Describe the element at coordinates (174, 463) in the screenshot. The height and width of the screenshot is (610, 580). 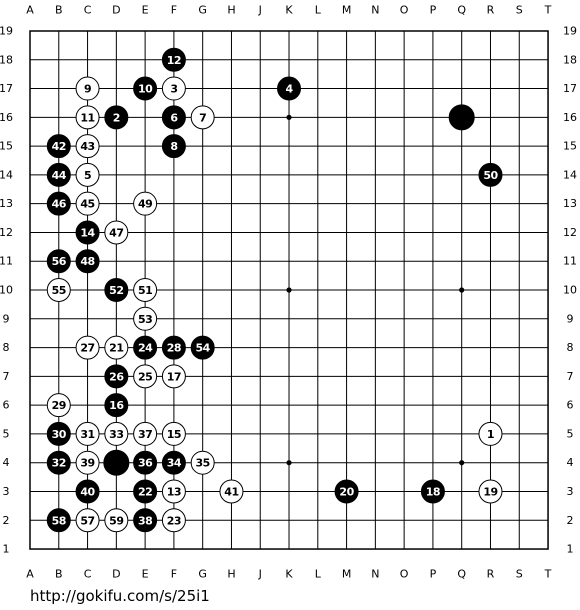
I see `move-number: 34` at that location.